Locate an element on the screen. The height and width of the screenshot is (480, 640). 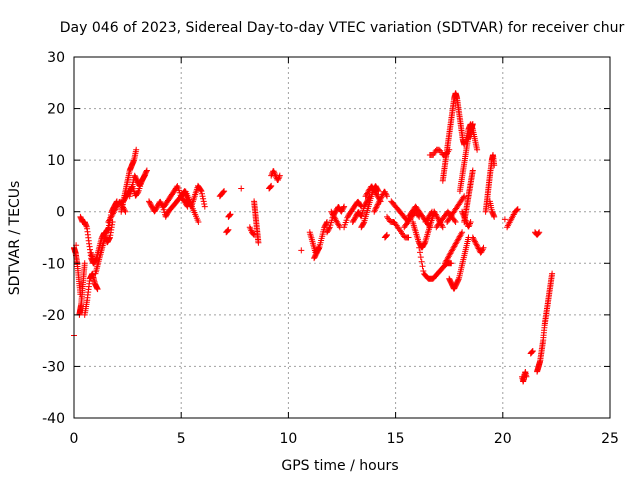
x-tick-label: 0 is located at coordinates (74, 439).